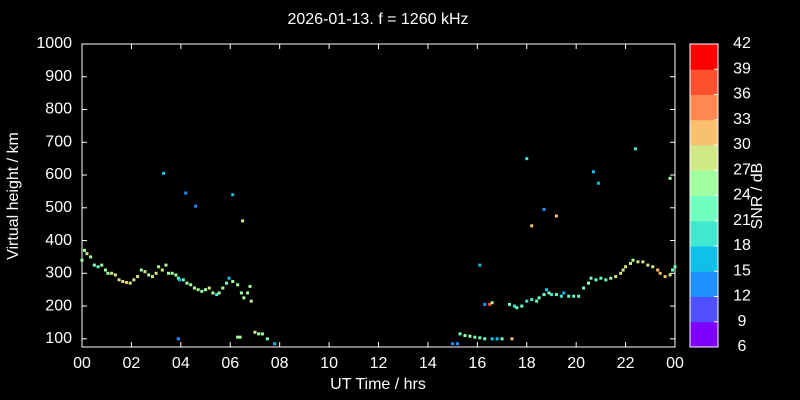 The image size is (800, 400). Describe the element at coordinates (626, 363) in the screenshot. I see `x-tick-label: 22` at that location.